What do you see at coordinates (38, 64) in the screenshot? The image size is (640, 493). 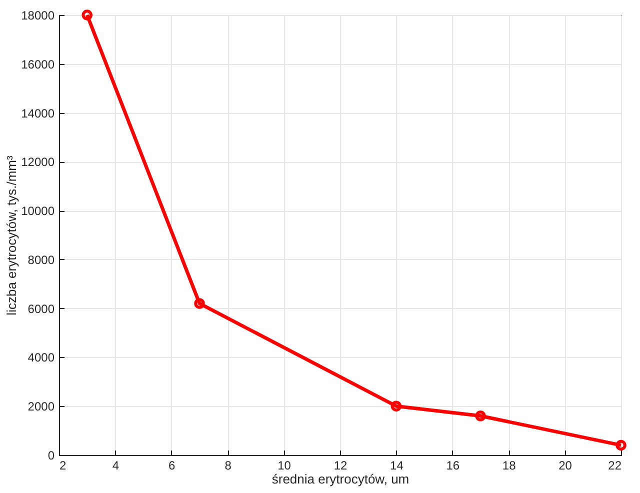 I see `y-tick-label: 16000` at bounding box center [38, 64].